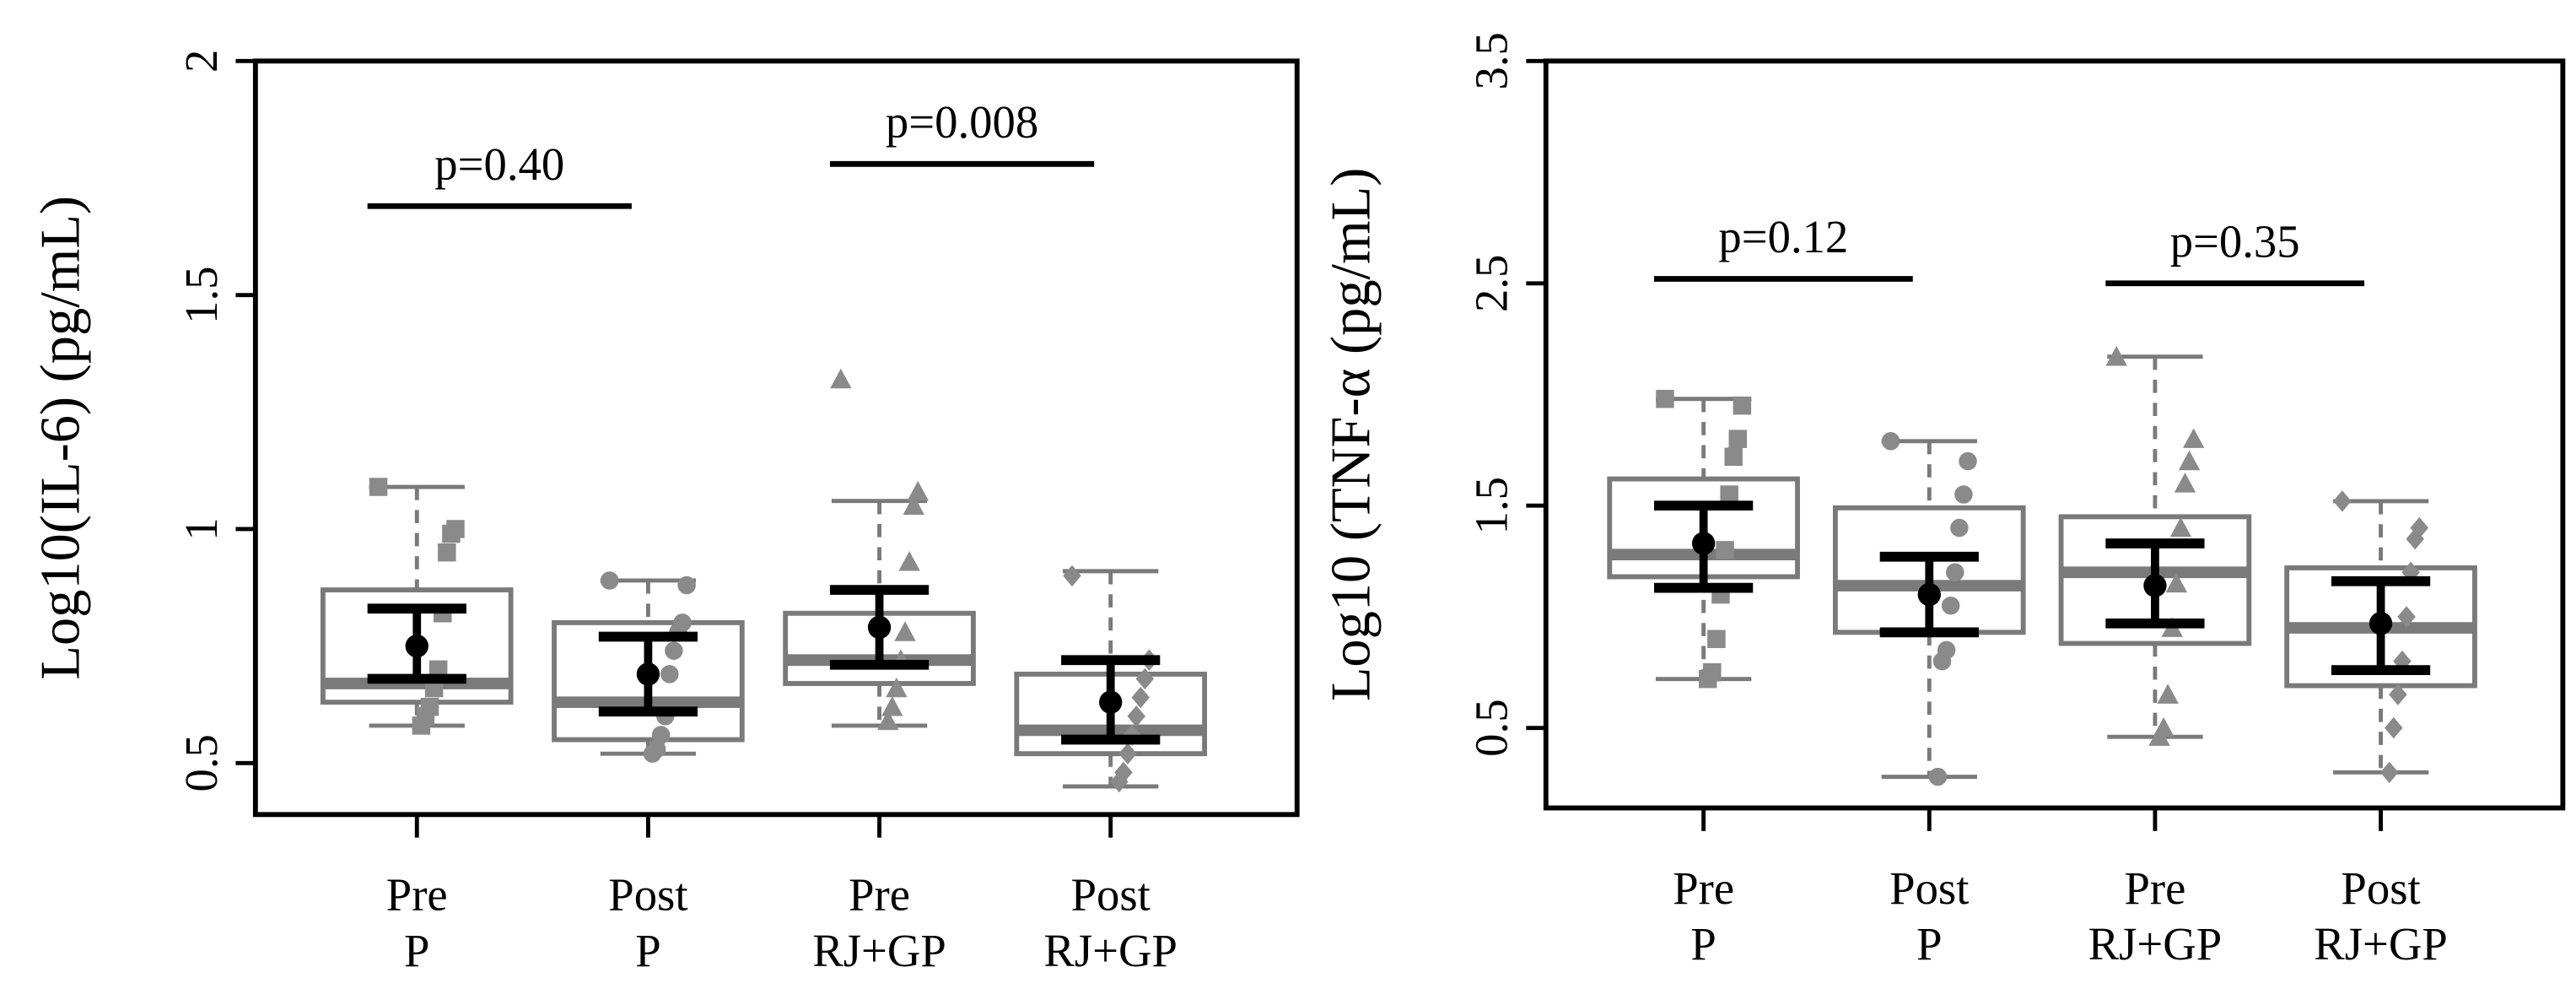 The width and height of the screenshot is (2576, 1005). Describe the element at coordinates (60, 438) in the screenshot. I see `y-axis-label: Log10(IL-6) (pg/mL)` at that location.